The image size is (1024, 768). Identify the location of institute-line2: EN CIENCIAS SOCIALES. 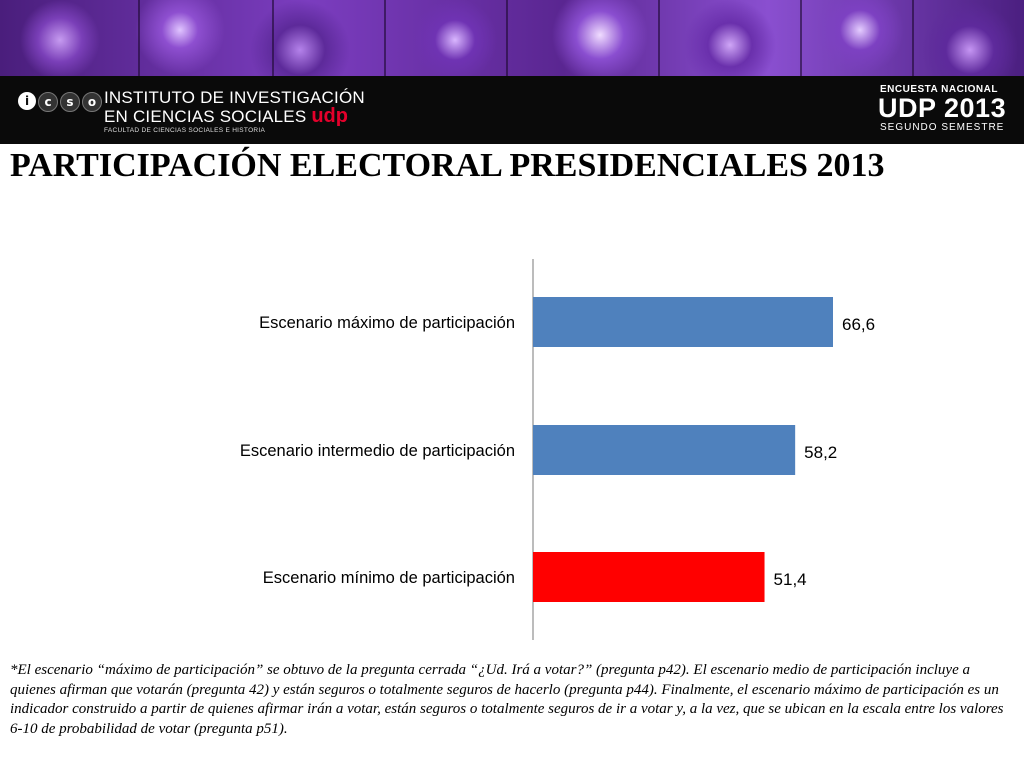
(205, 116).